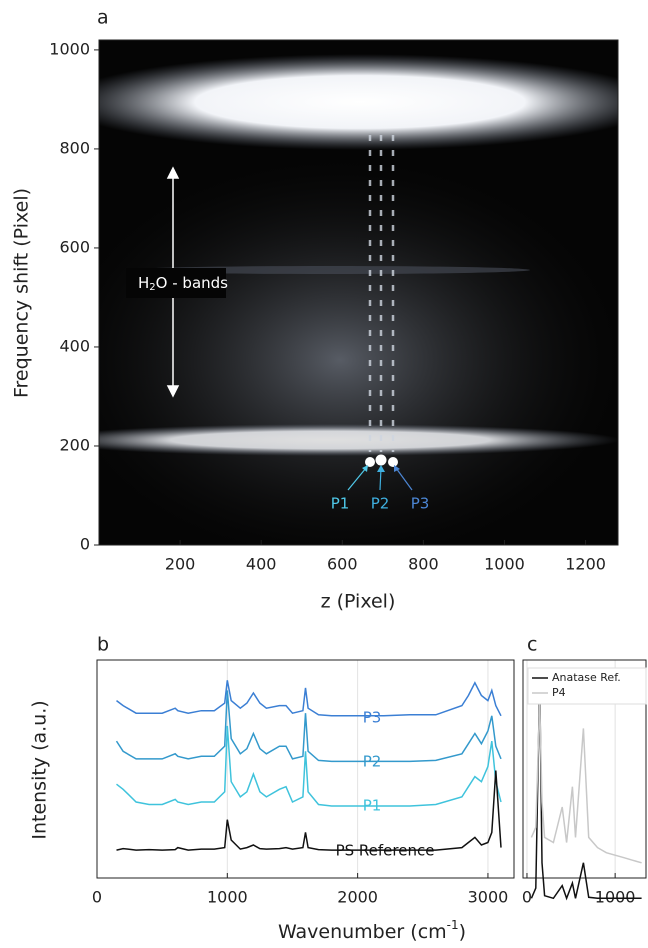 Image resolution: width=648 pixels, height=948 pixels. I want to click on x-label-main: Wavenumber (cm, so click(362, 932).